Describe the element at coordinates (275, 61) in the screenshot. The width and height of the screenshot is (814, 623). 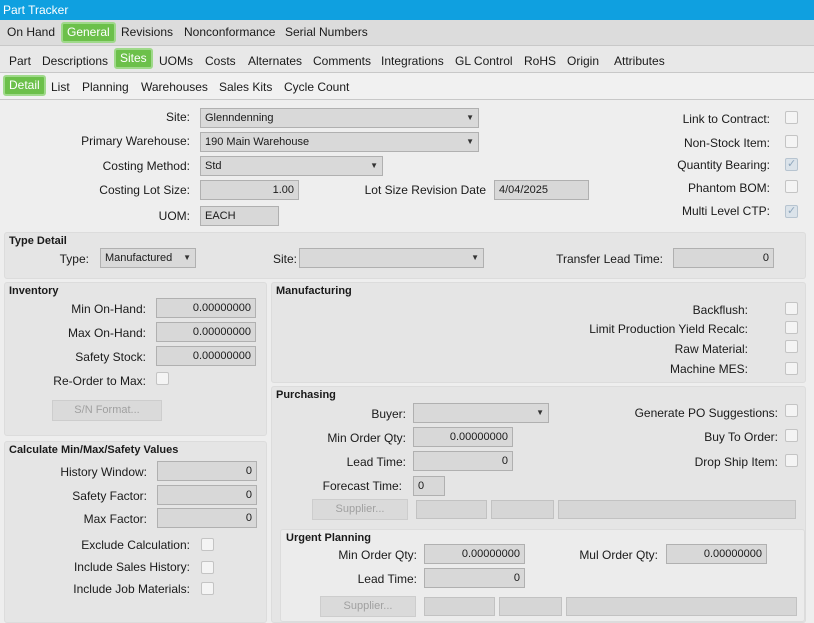
I see `tab-alternates: Alternates` at that location.